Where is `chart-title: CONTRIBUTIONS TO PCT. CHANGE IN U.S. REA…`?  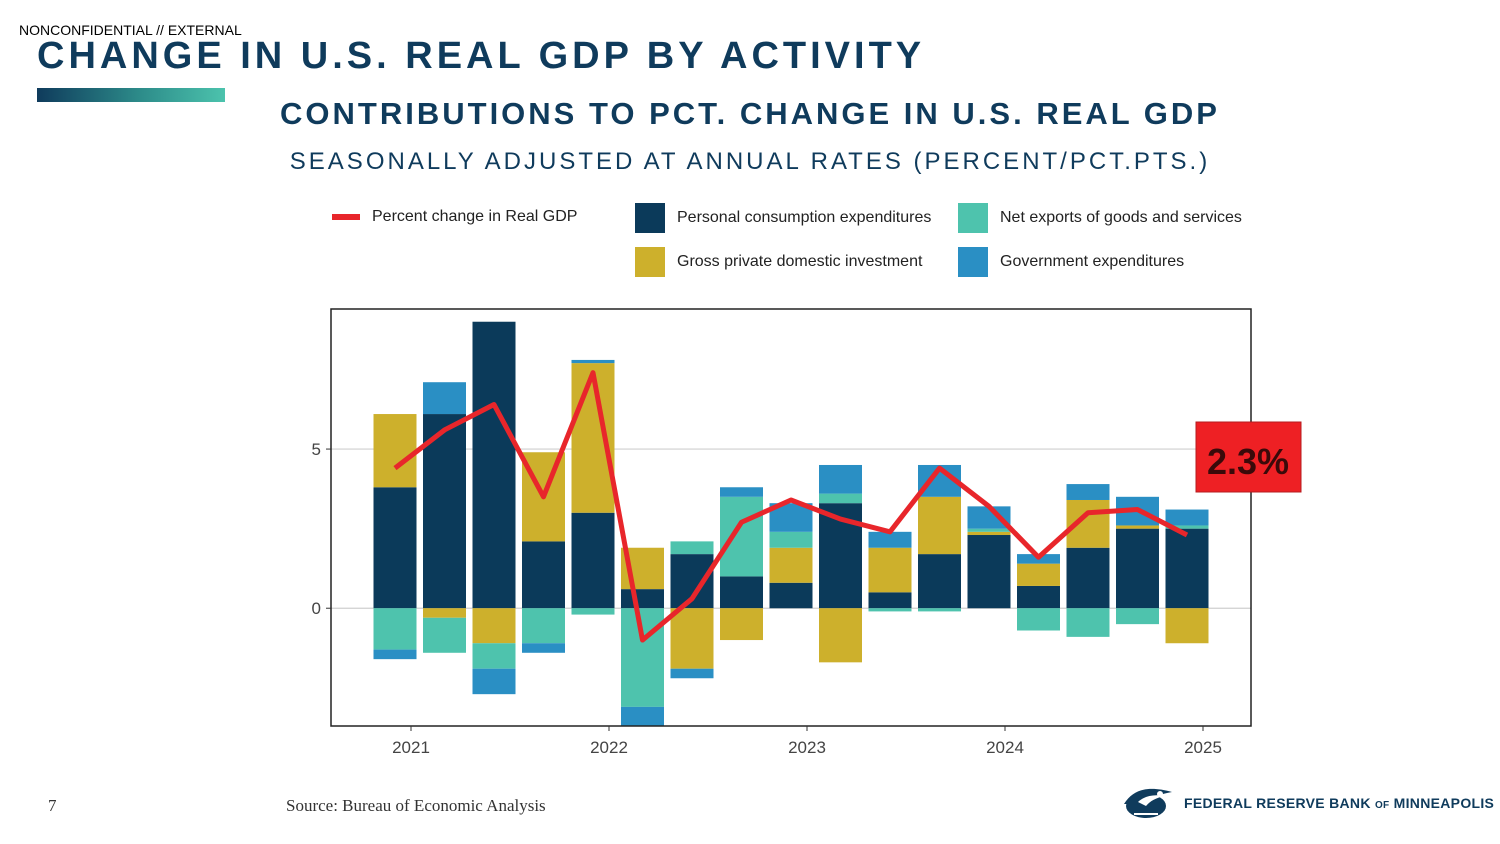
chart-title: CONTRIBUTIONS TO PCT. CHANGE IN U.S. REA… is located at coordinates (750, 113).